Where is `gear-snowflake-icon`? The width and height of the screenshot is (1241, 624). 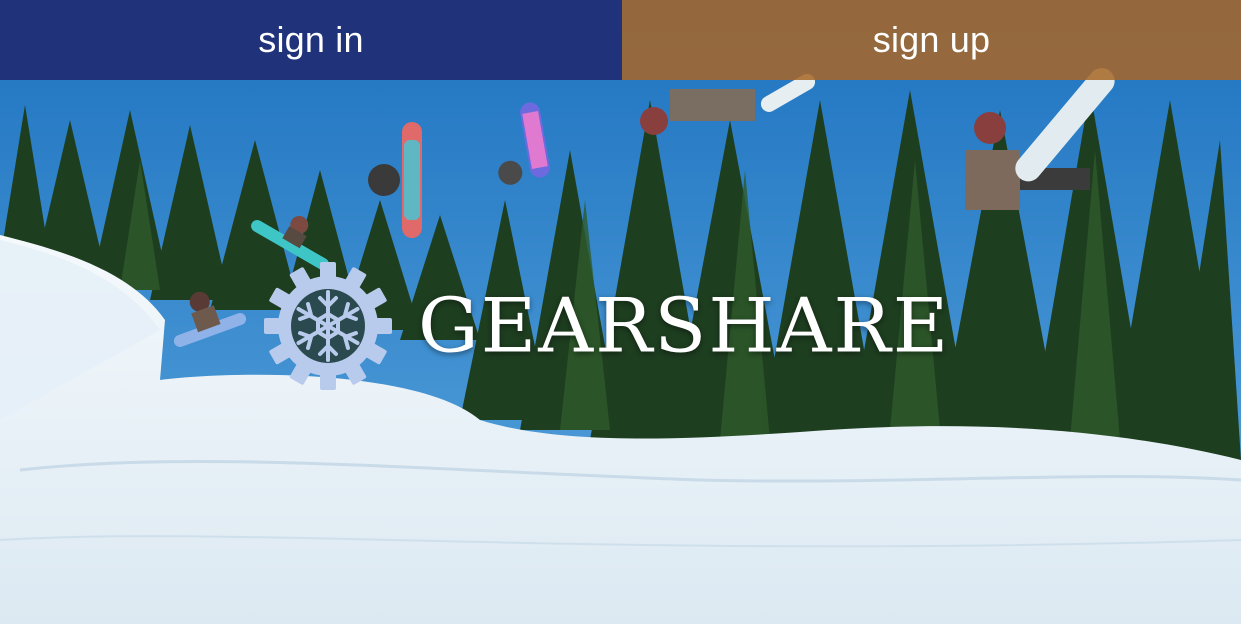
gear-snowflake-icon is located at coordinates (328, 326).